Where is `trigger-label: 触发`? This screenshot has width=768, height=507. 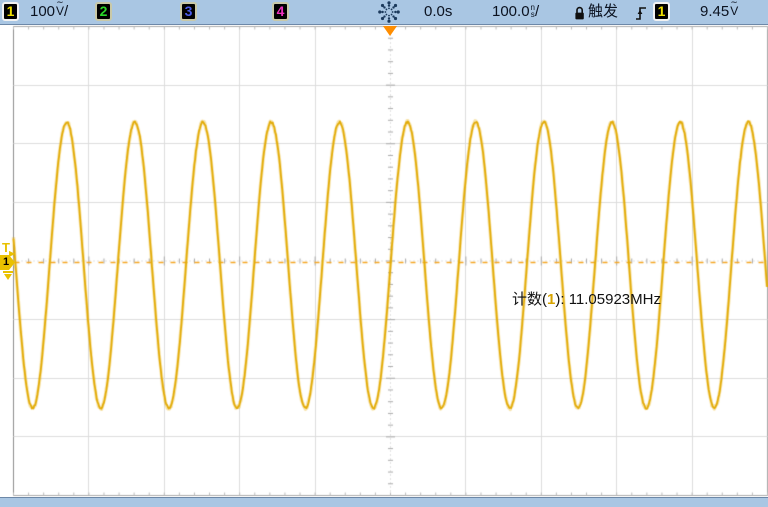
trigger-label: 触发 is located at coordinates (603, 11).